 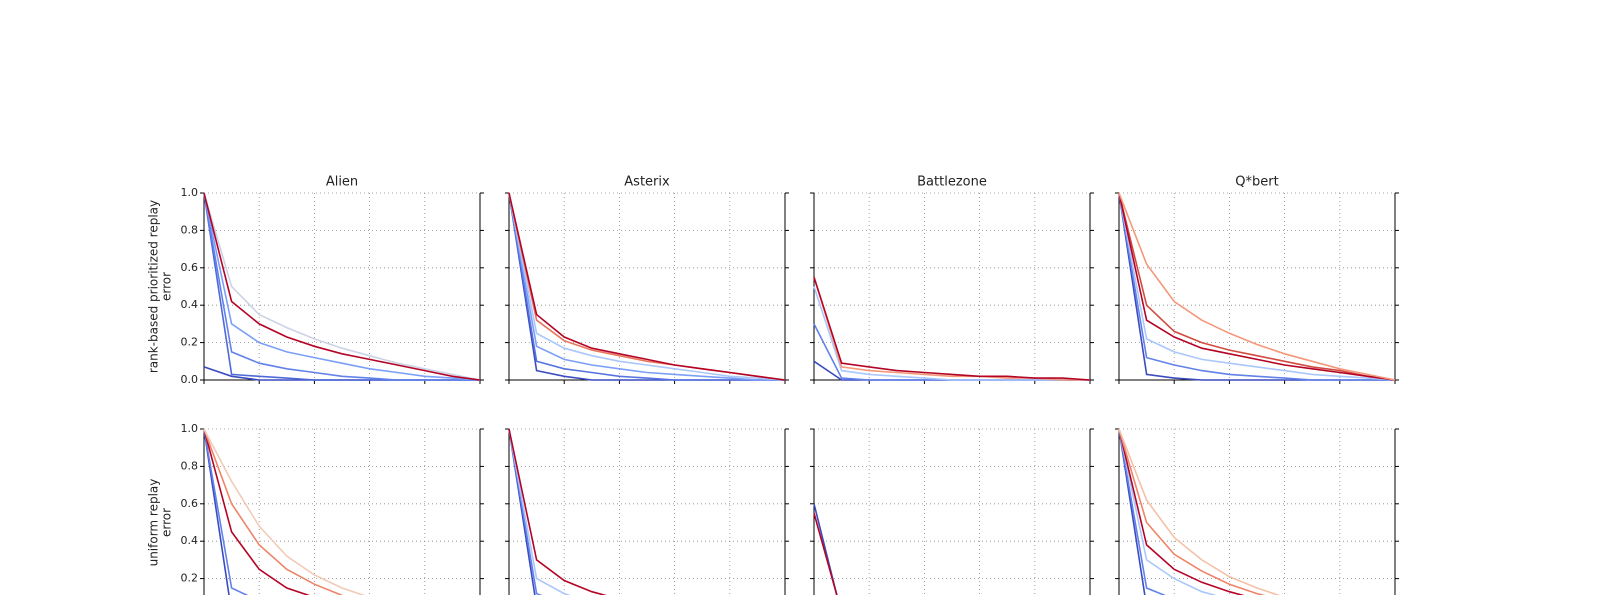 I want to click on subplot: Asterix, so click(x=647, y=279).